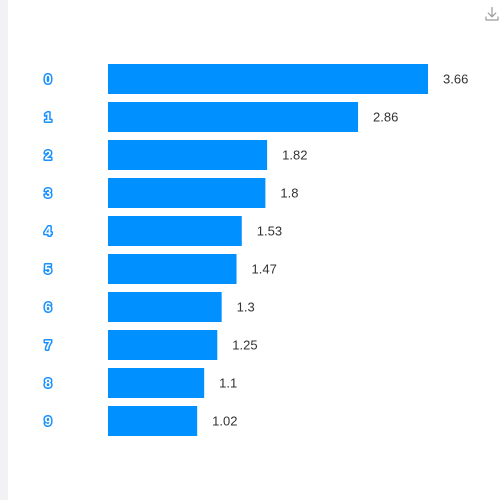  Describe the element at coordinates (264, 269) in the screenshot. I see `value-label-5: 1.47` at that location.